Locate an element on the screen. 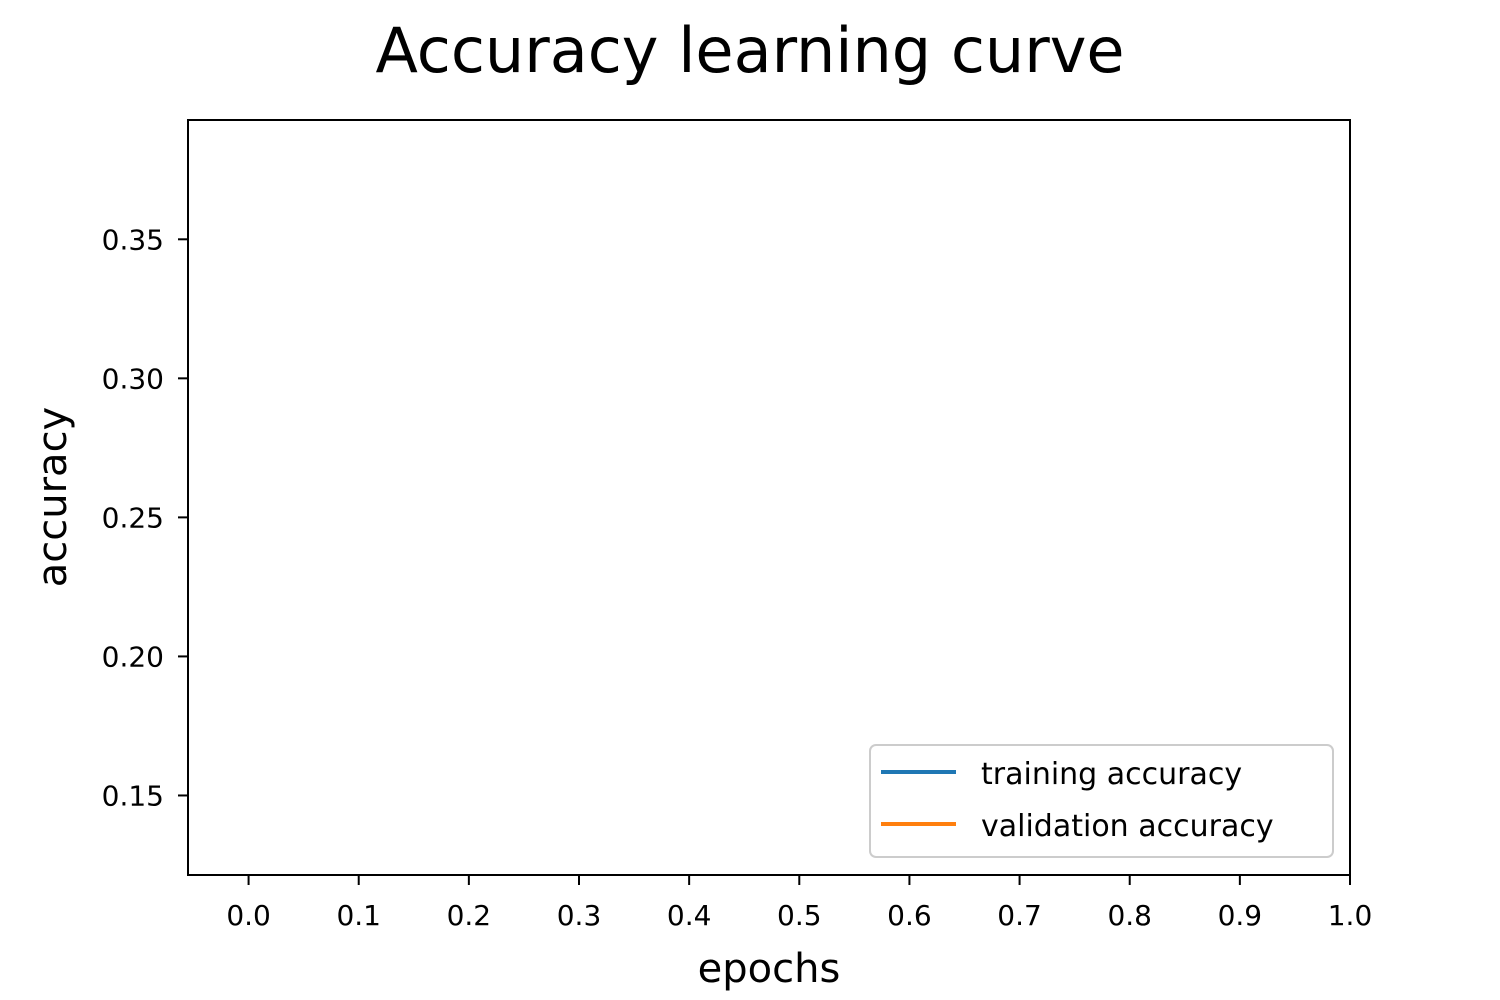 Image resolution: width=1500 pixels, height=1000 pixels. legend-label-training: training accuracy is located at coordinates (1111, 774).